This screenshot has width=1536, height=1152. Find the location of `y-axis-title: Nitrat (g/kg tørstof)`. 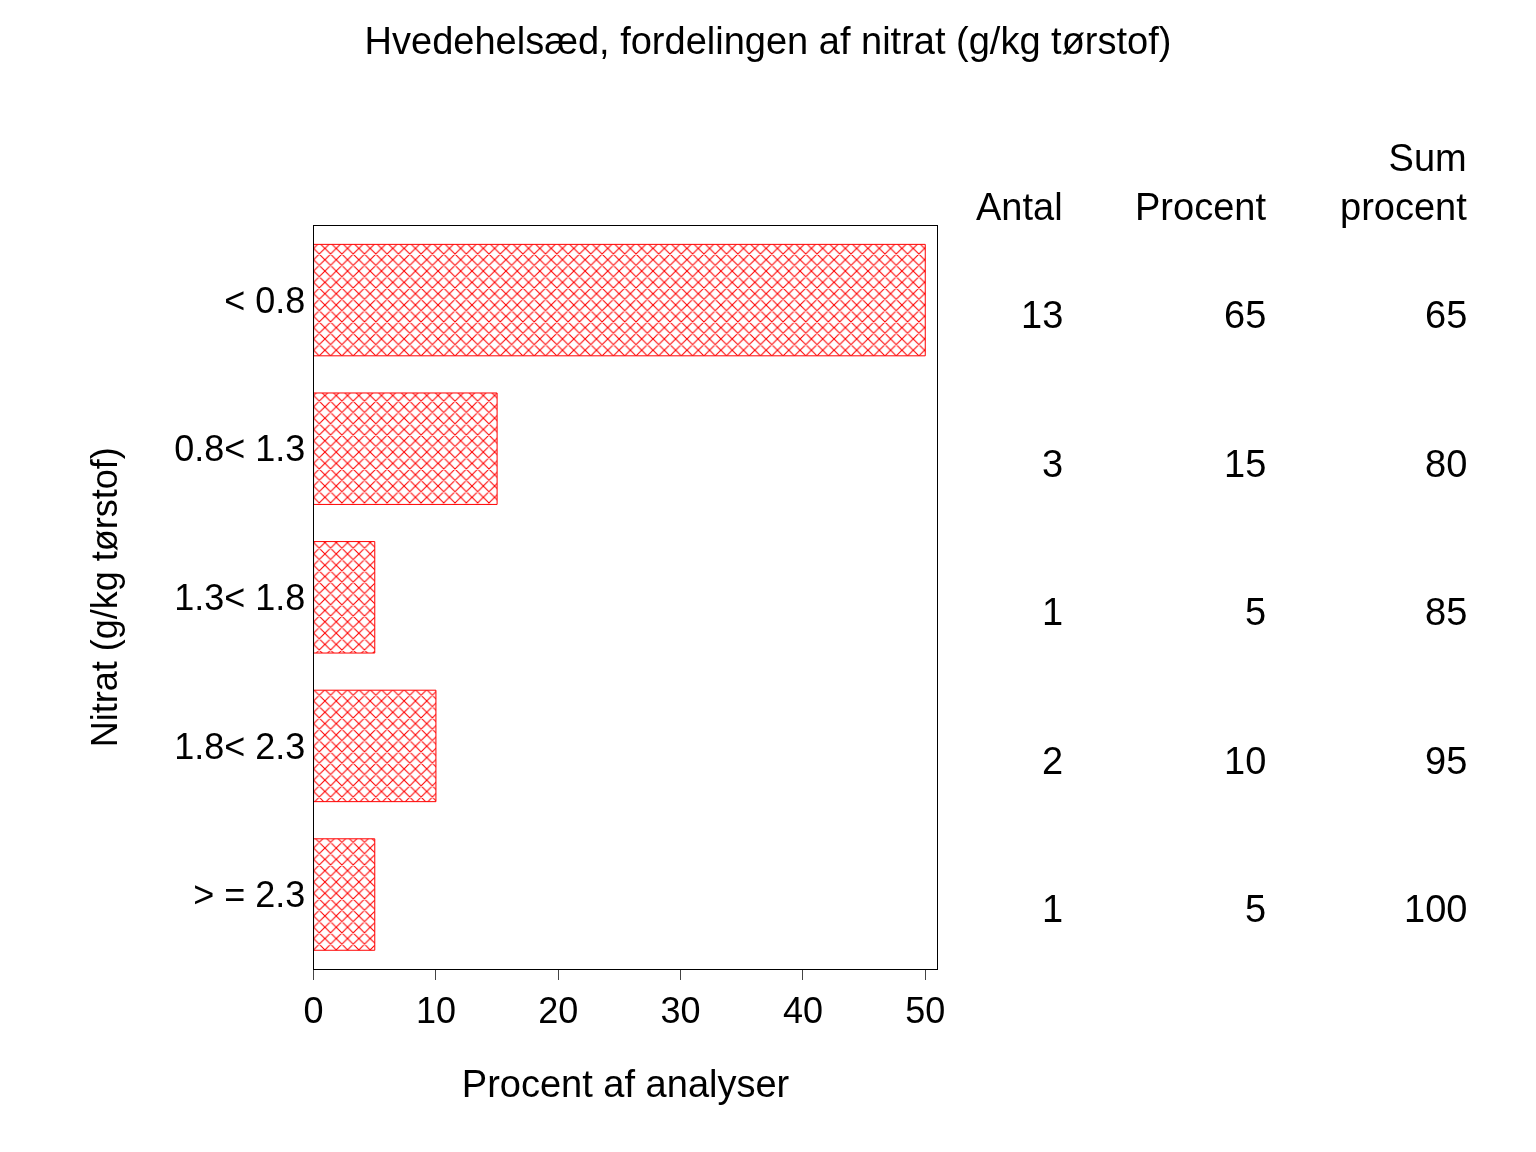

y-axis-title: Nitrat (g/kg tørstof) is located at coordinates (105, 597).